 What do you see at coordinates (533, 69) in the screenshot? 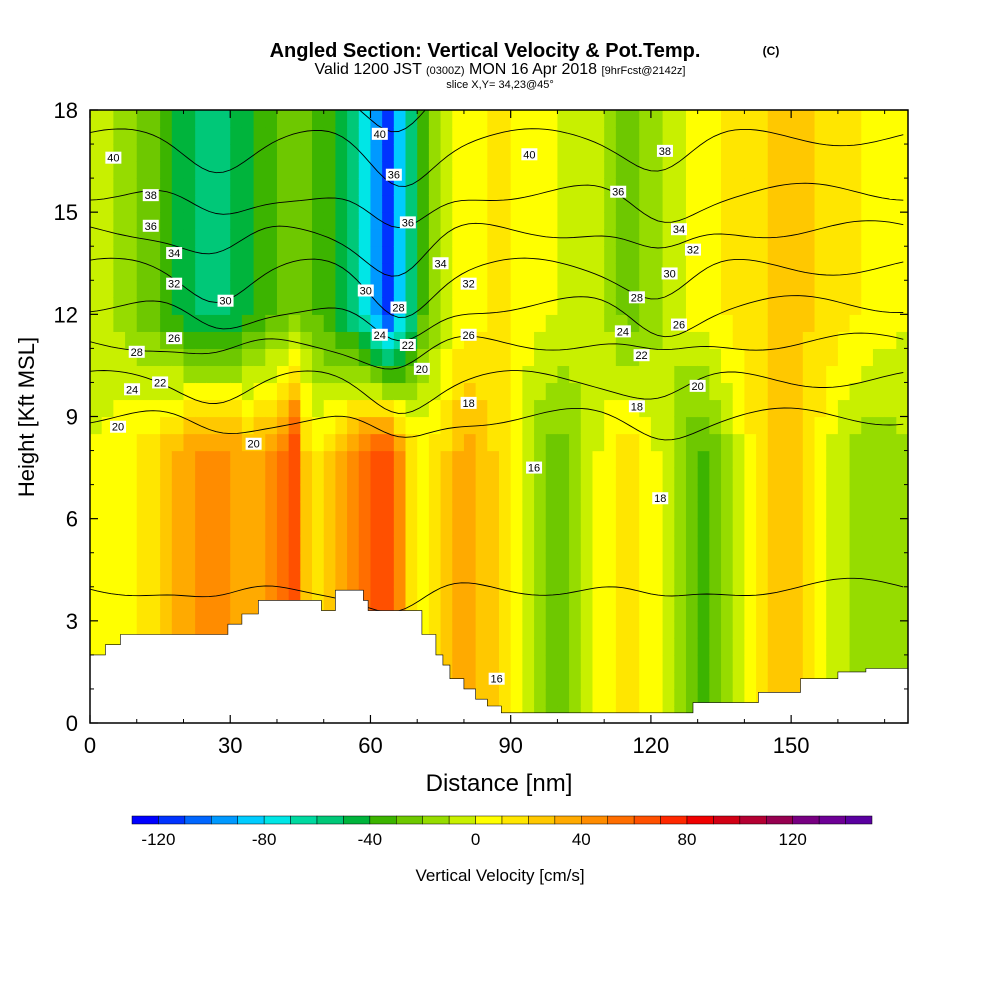
I see `subtitle-date: MON 16 Apr 2018` at bounding box center [533, 69].